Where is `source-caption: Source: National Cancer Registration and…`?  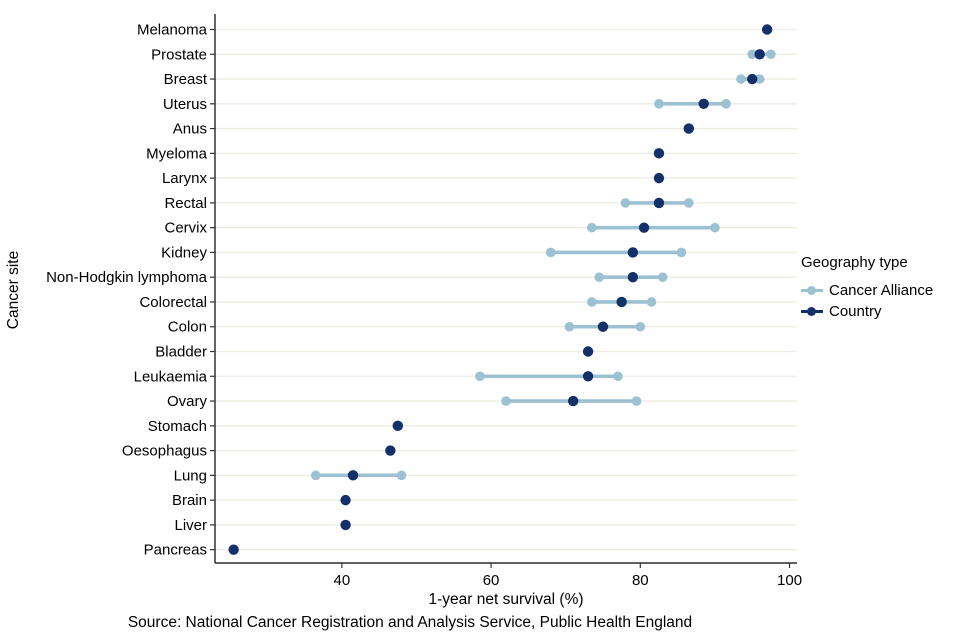
source-caption: Source: National Cancer Registration and… is located at coordinates (410, 622).